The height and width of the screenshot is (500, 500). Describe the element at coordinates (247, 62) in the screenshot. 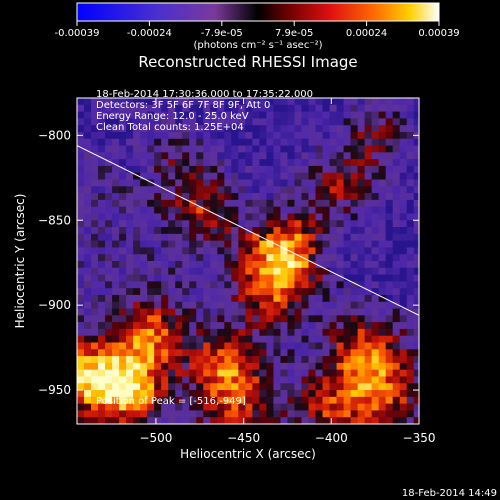

I see `chart-title: Reconstructed RHESSI Image` at that location.